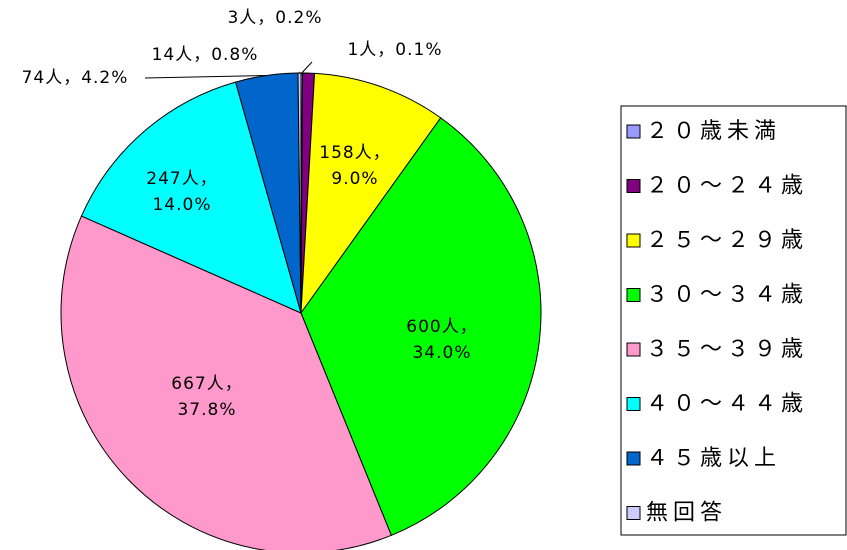  I want to click on data-label: 667人，37.8%, so click(207, 397).